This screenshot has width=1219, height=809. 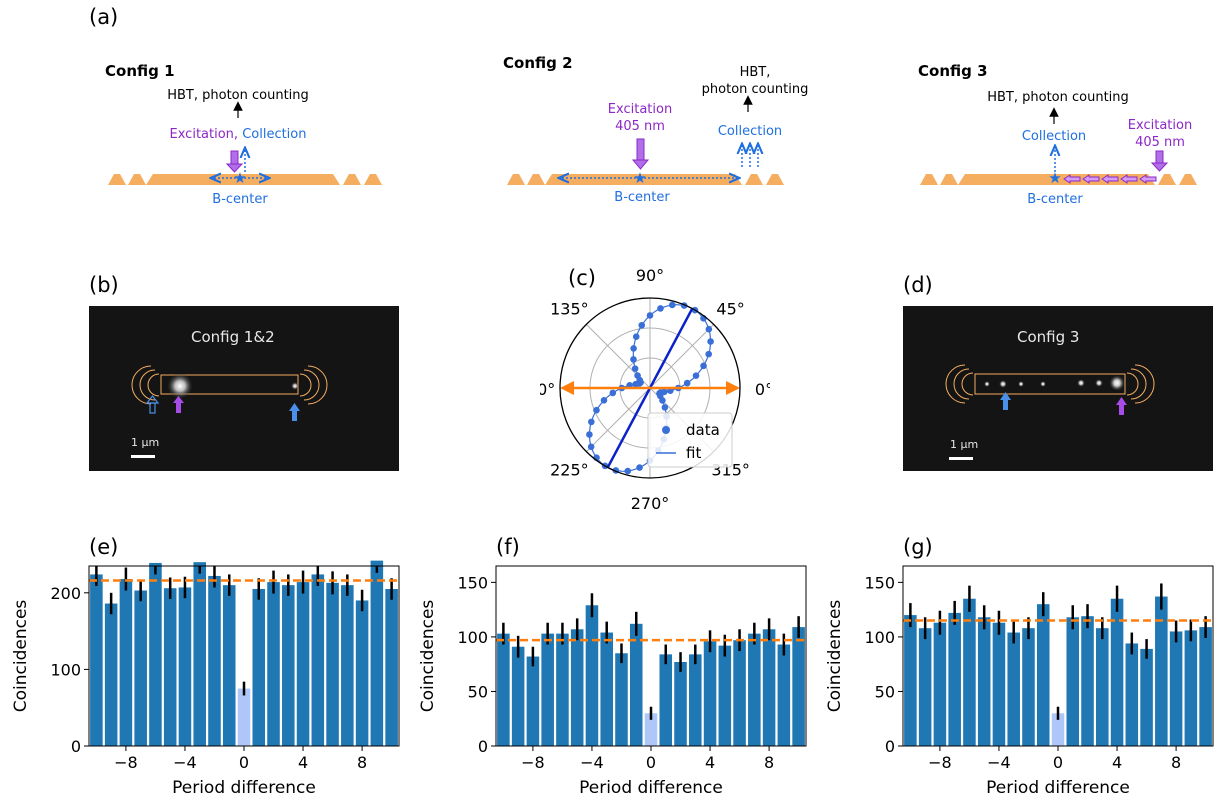 What do you see at coordinates (1058, 388) in the screenshot?
I see `microscope-image-config3: Config 3 1 μm` at bounding box center [1058, 388].